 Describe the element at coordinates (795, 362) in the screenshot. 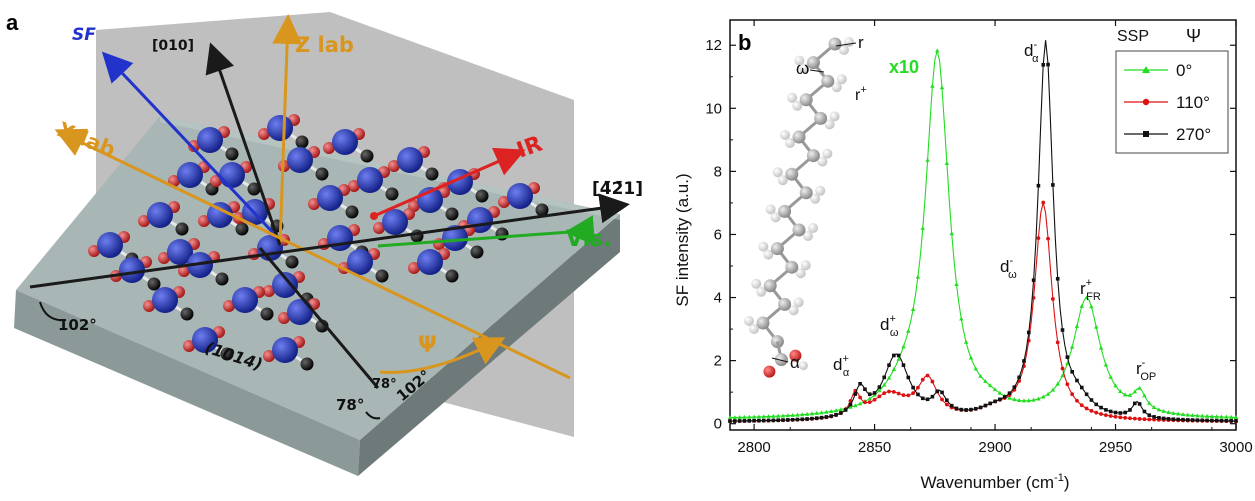

I see `mol-label-alpha: α` at that location.